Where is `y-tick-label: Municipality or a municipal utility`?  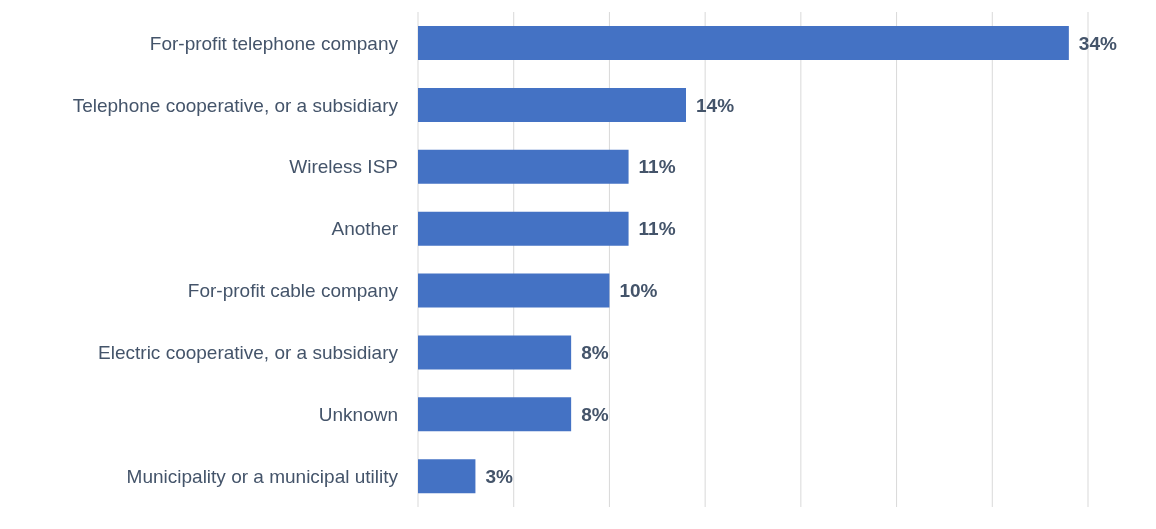
y-tick-label: Municipality or a municipal utility is located at coordinates (262, 476).